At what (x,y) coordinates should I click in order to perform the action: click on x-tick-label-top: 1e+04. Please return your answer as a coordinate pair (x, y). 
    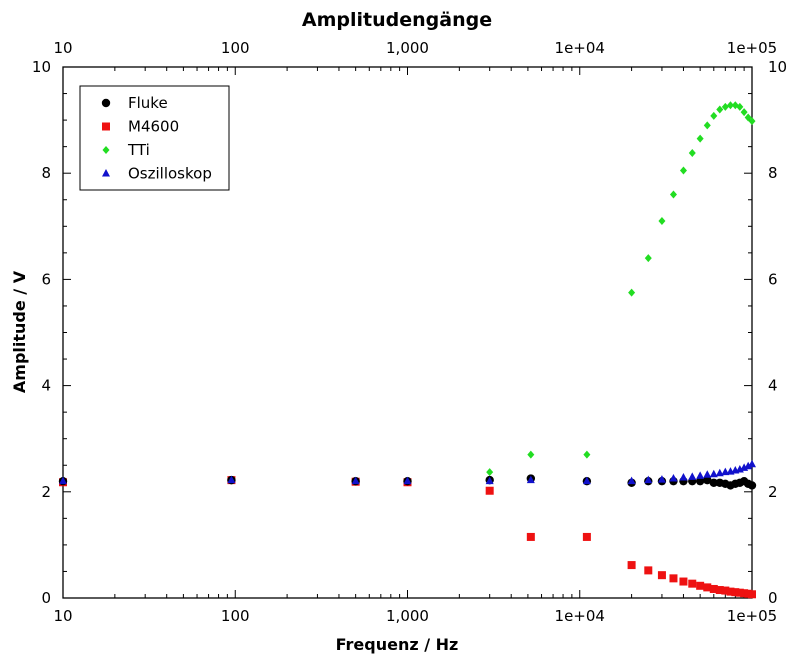
    Looking at the image, I should click on (580, 48).